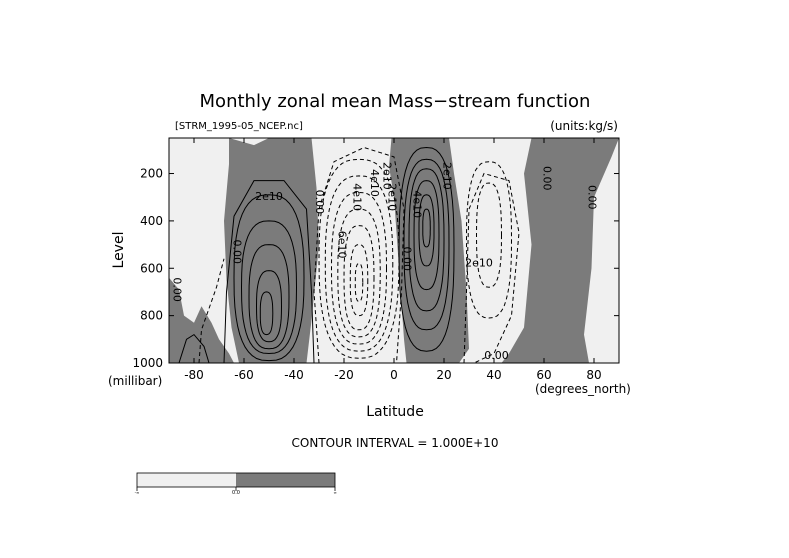 The width and height of the screenshot is (789, 558). Describe the element at coordinates (186, 480) in the screenshot. I see `colorbar-negative-swatch` at that location.